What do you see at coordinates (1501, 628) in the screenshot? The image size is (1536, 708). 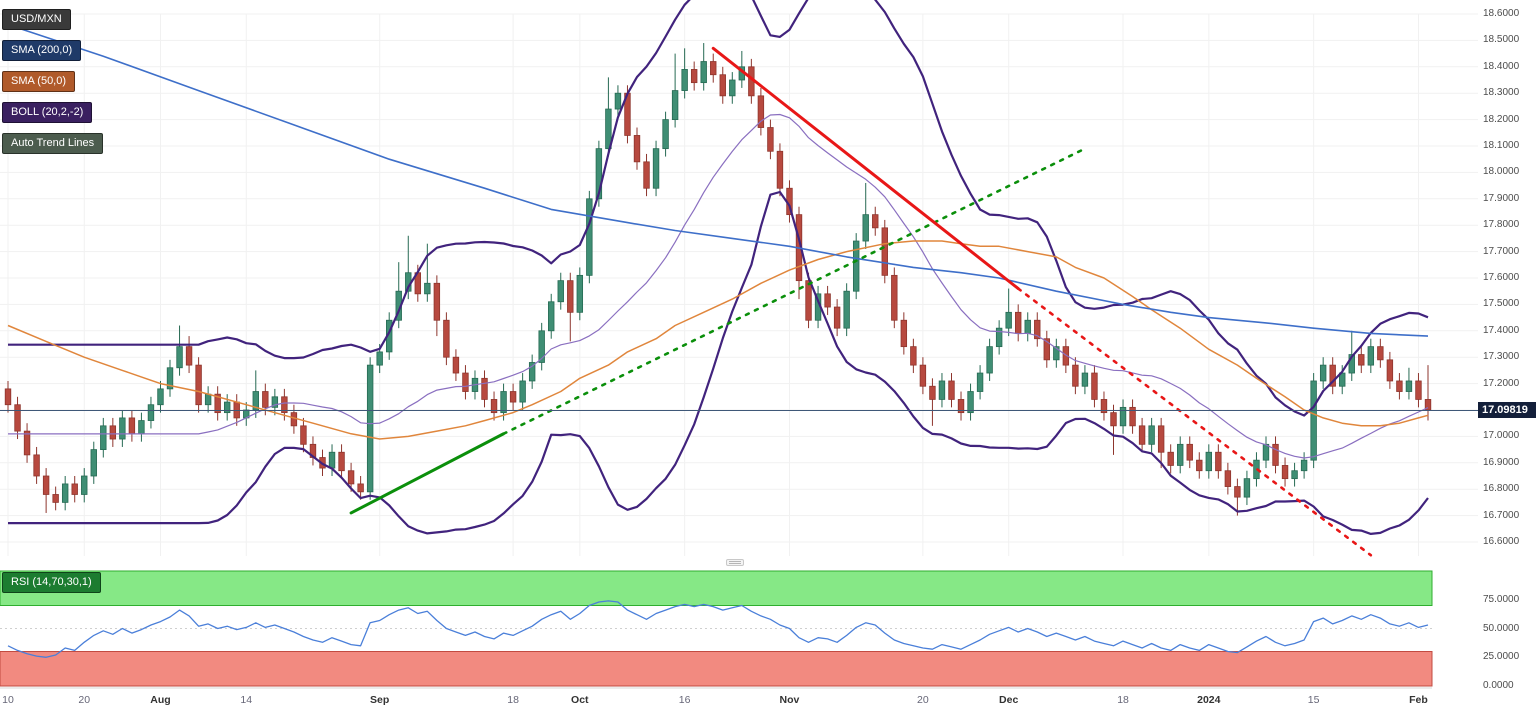 I see `rsi-axis-label: 50.0000` at bounding box center [1501, 628].